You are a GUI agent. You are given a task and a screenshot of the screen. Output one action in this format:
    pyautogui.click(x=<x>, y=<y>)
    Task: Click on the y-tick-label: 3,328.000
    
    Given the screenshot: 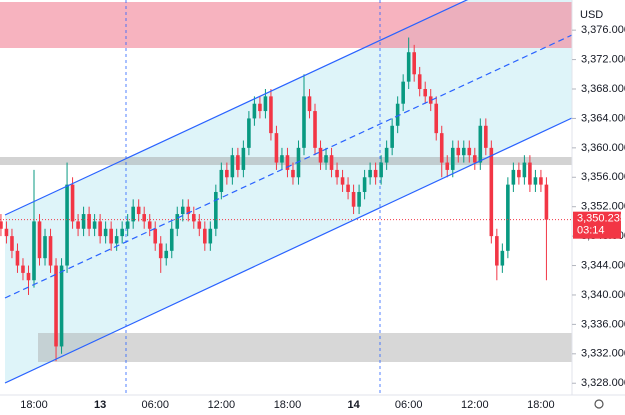 What is the action you would take?
    pyautogui.click(x=603, y=383)
    